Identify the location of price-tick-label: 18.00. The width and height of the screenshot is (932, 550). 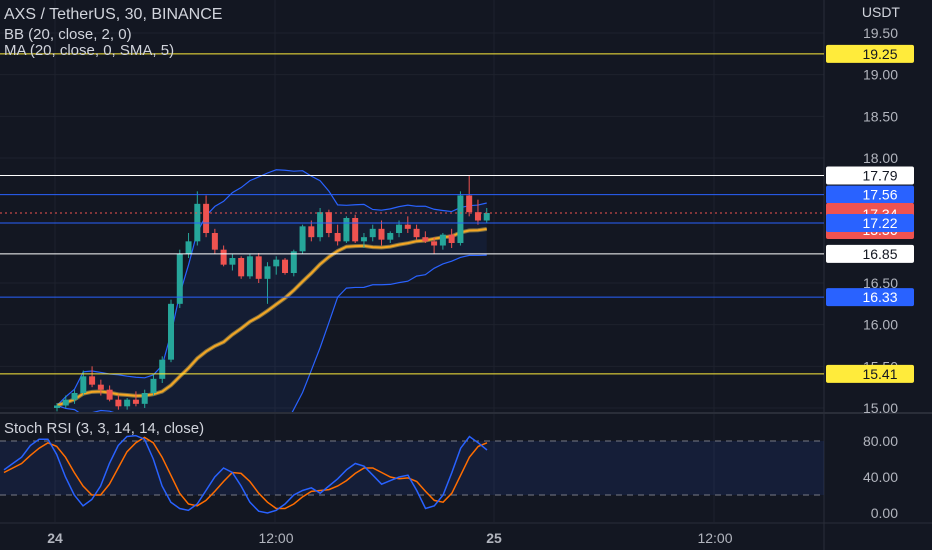
(880, 158).